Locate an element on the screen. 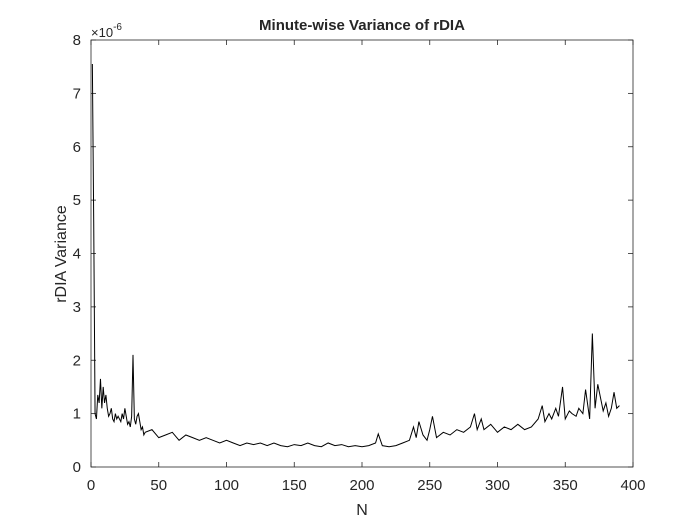 The height and width of the screenshot is (530, 700). x-tick-label: 100 is located at coordinates (226, 485).